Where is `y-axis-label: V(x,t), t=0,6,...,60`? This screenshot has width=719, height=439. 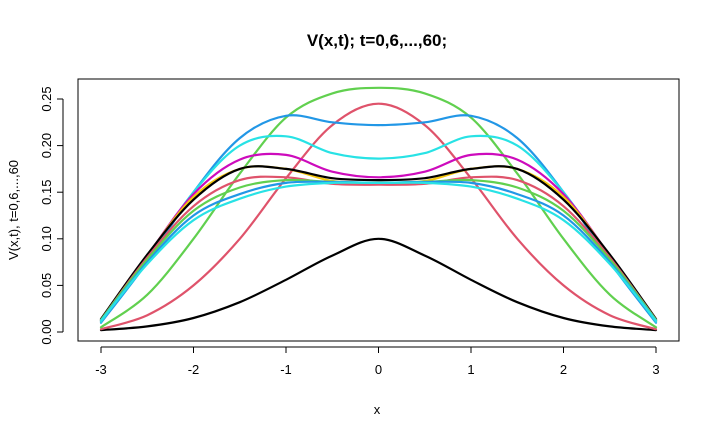
y-axis-label: V(x,t), t=0,6,...,60 is located at coordinates (13, 210).